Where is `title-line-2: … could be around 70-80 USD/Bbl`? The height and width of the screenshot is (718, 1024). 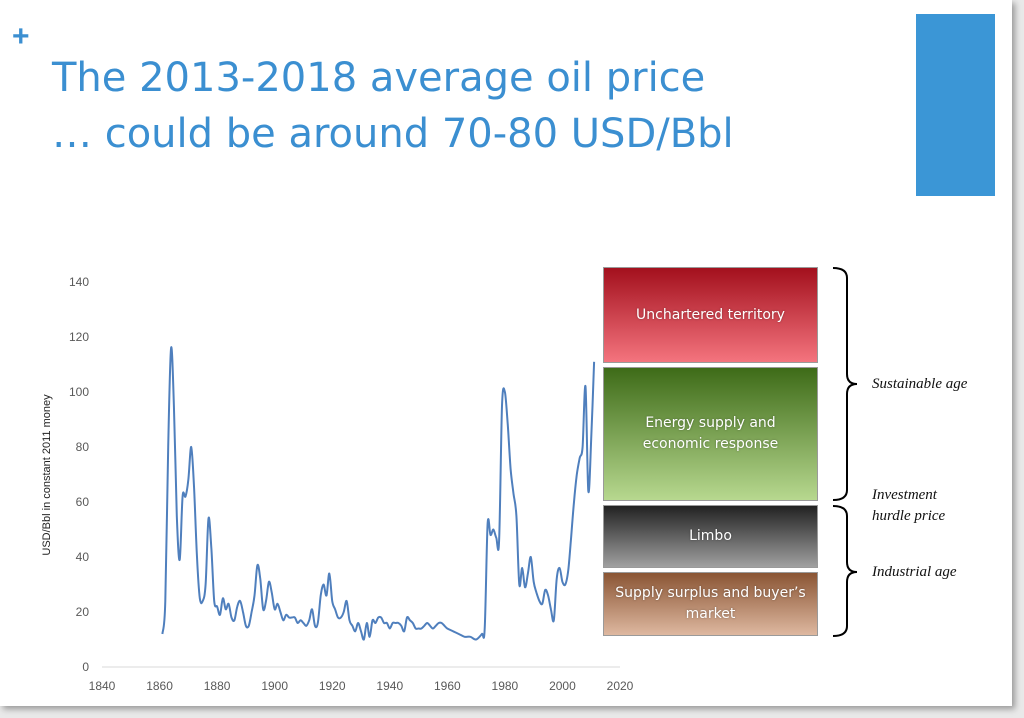 title-line-2: … could be around 70-80 USD/Bbl is located at coordinates (393, 134).